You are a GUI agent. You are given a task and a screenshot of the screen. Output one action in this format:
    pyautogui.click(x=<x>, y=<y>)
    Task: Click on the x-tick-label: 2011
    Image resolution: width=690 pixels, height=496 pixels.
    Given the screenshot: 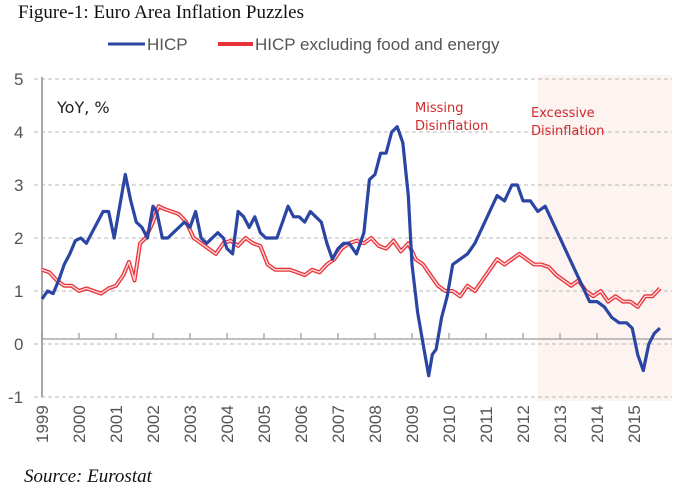 What is the action you would take?
    pyautogui.click(x=486, y=424)
    